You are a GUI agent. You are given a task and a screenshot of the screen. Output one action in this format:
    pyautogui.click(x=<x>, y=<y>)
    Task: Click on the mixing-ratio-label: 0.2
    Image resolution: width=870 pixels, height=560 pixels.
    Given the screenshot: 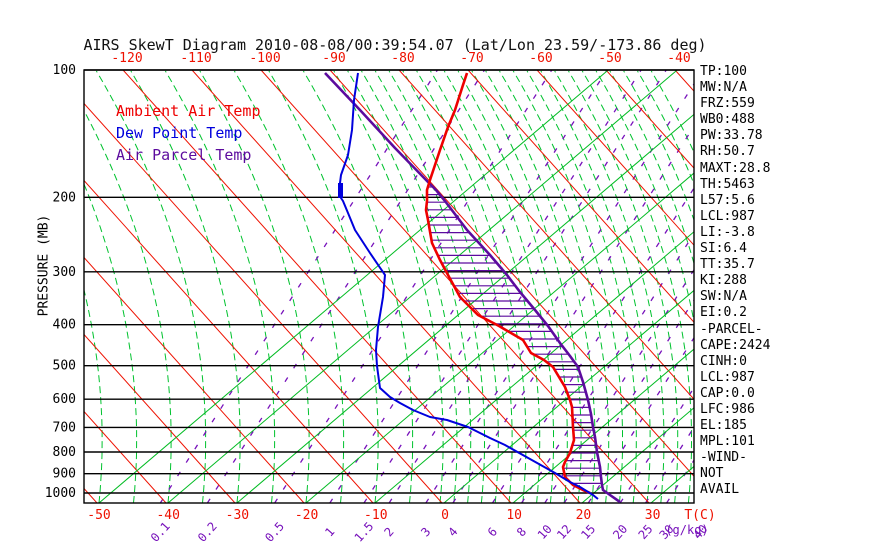 What is the action you would take?
    pyautogui.click(x=207, y=531)
    